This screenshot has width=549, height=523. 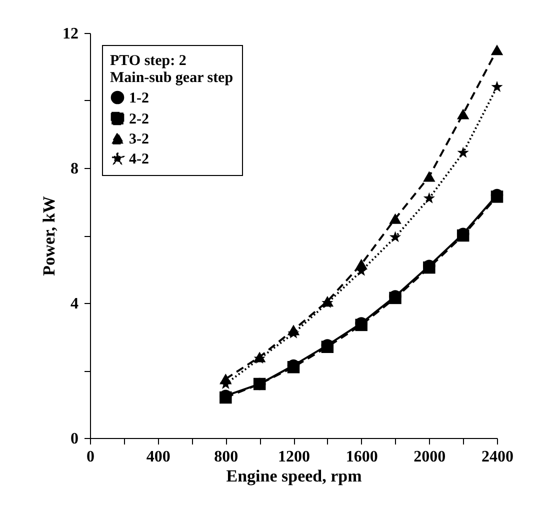 I want to click on legend-label: 3-2, so click(x=139, y=140).